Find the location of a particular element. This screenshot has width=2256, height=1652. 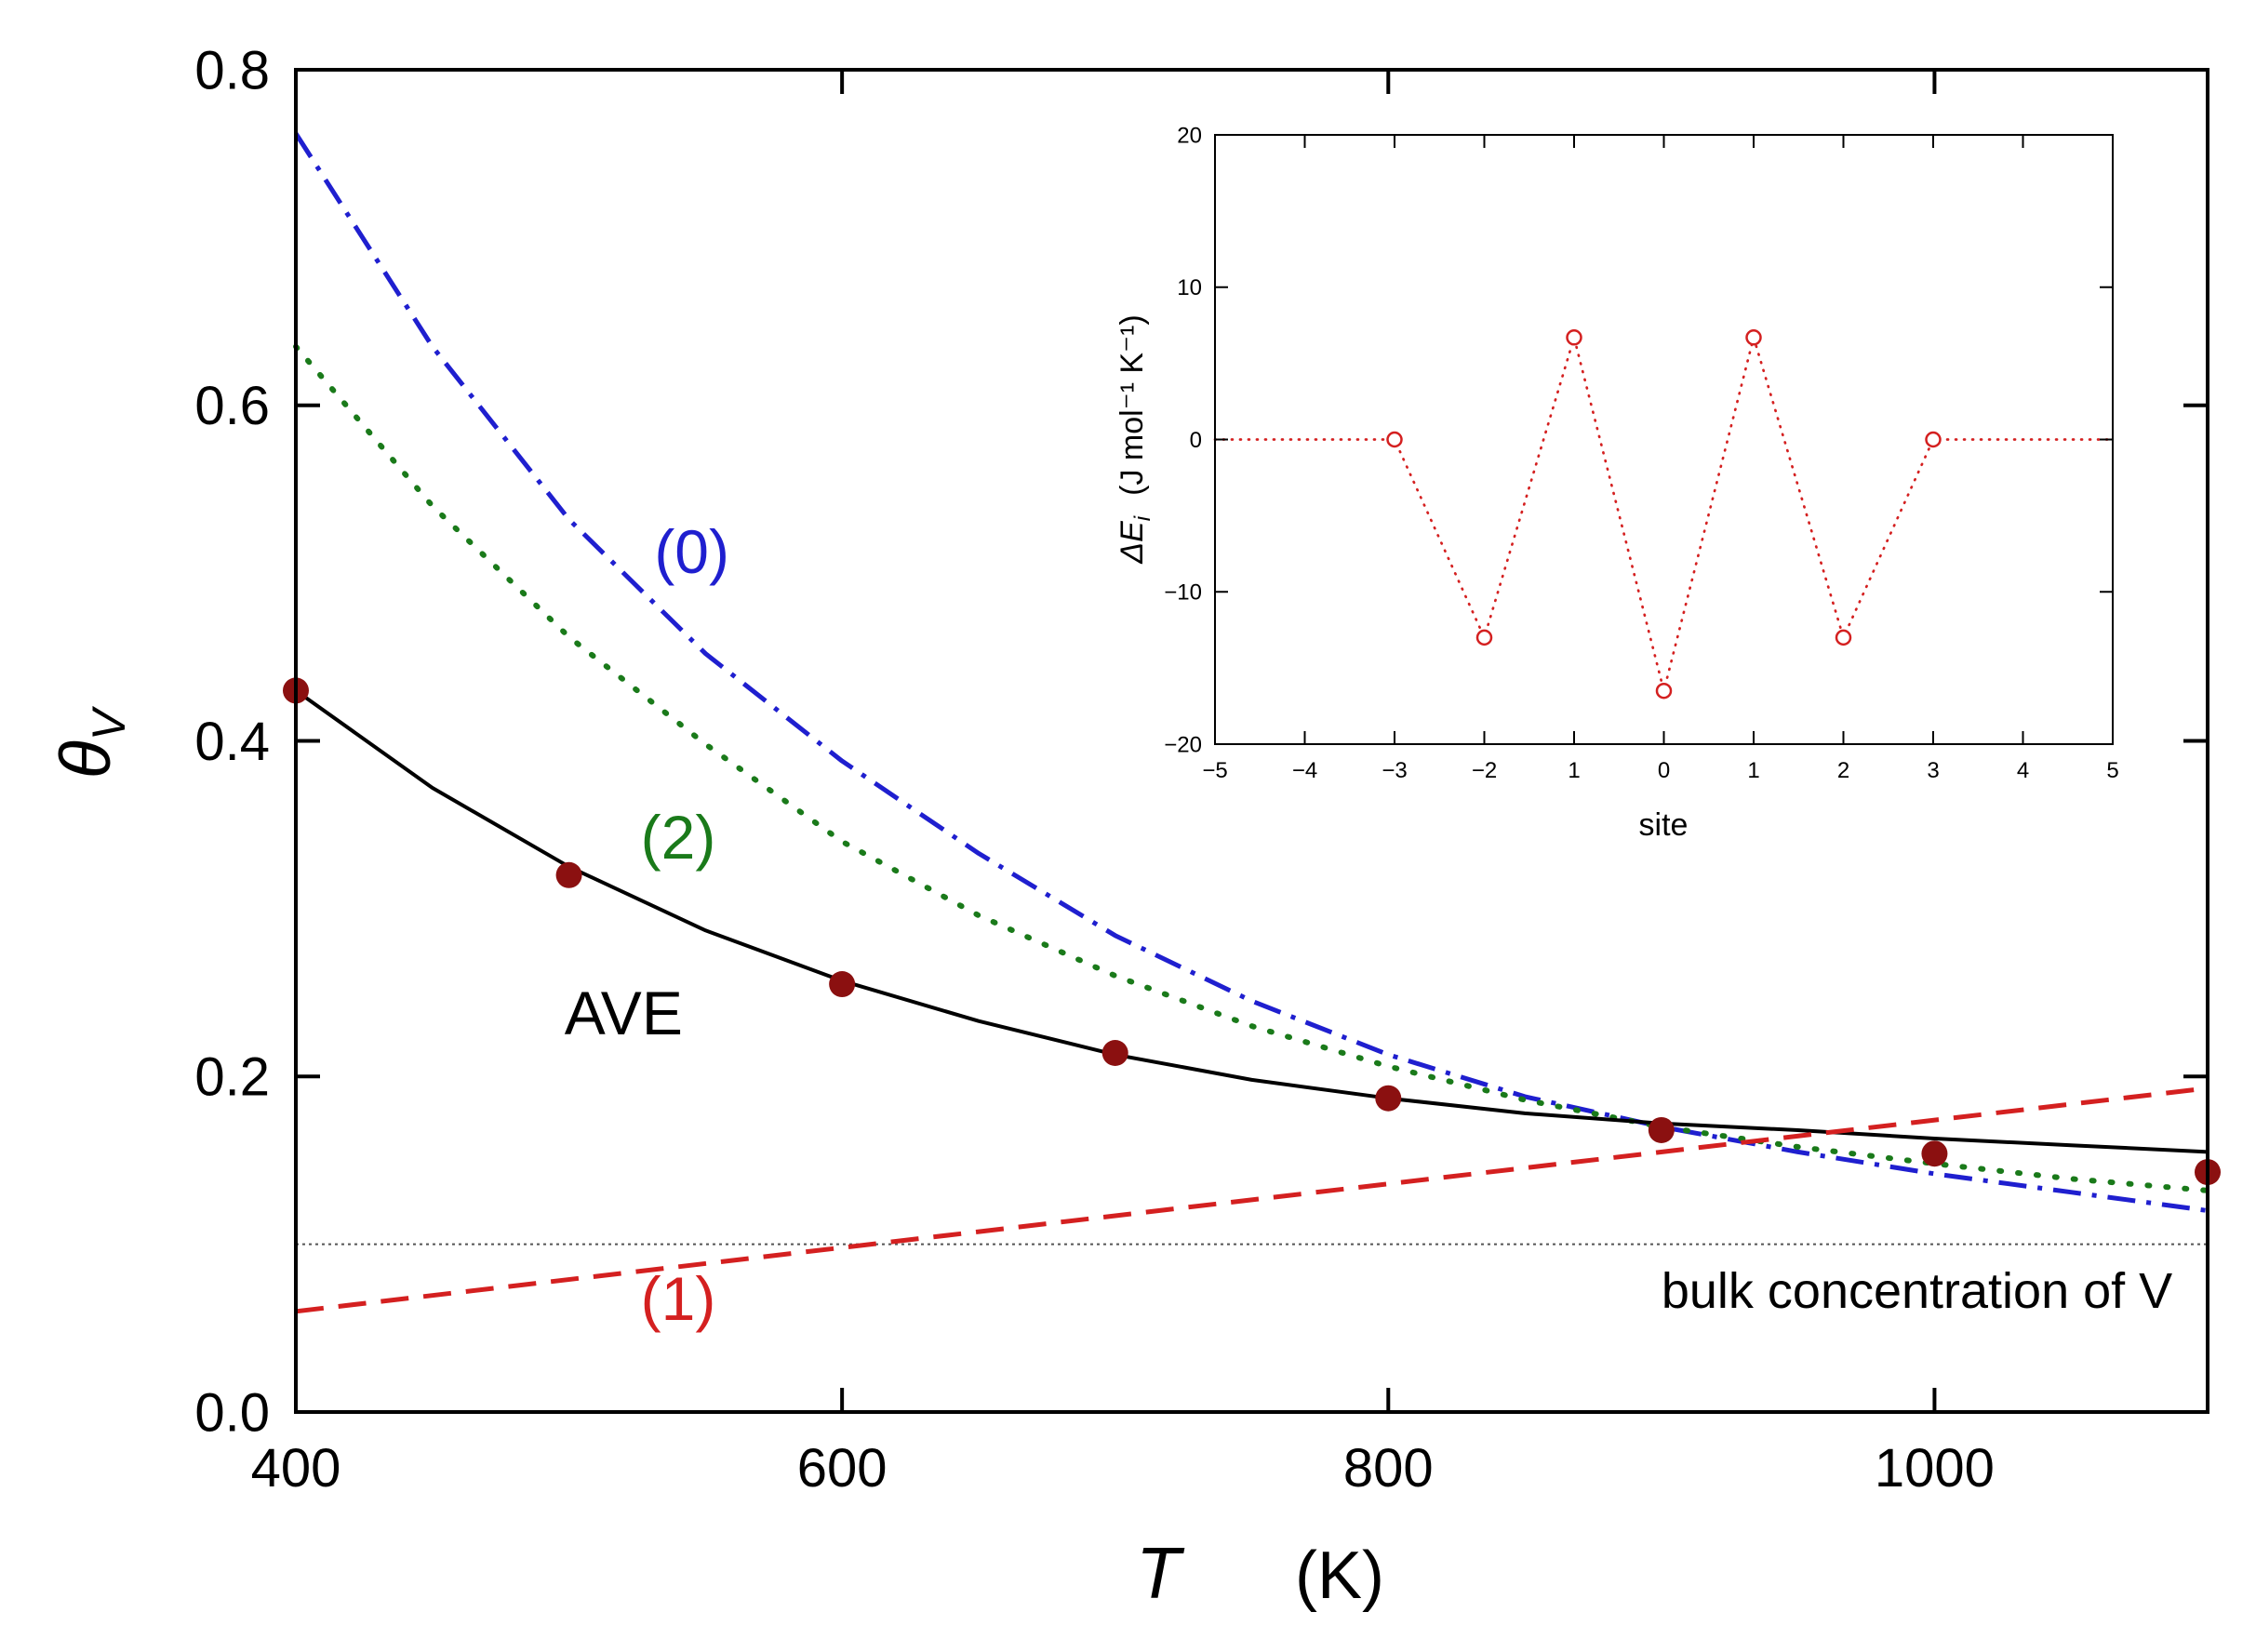

x-axis-symbol: T is located at coordinates (1160, 1573).